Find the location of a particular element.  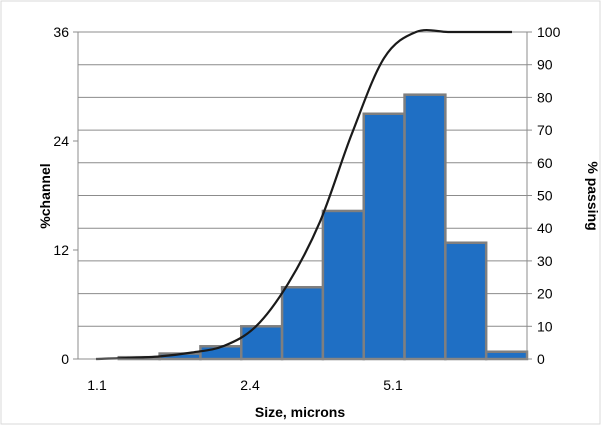

x-tick-label-1: 2.4 is located at coordinates (250, 385).